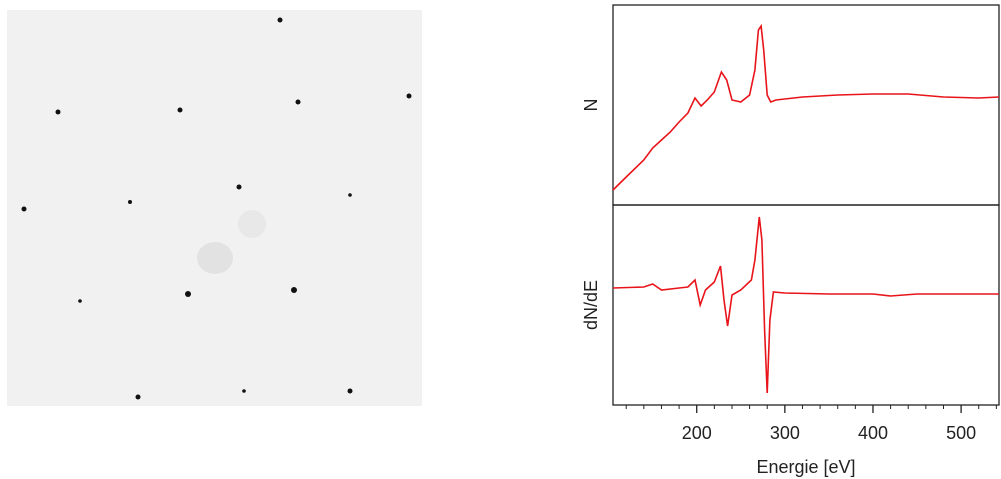  What do you see at coordinates (785, 433) in the screenshot?
I see `x-tick-label: 300` at bounding box center [785, 433].